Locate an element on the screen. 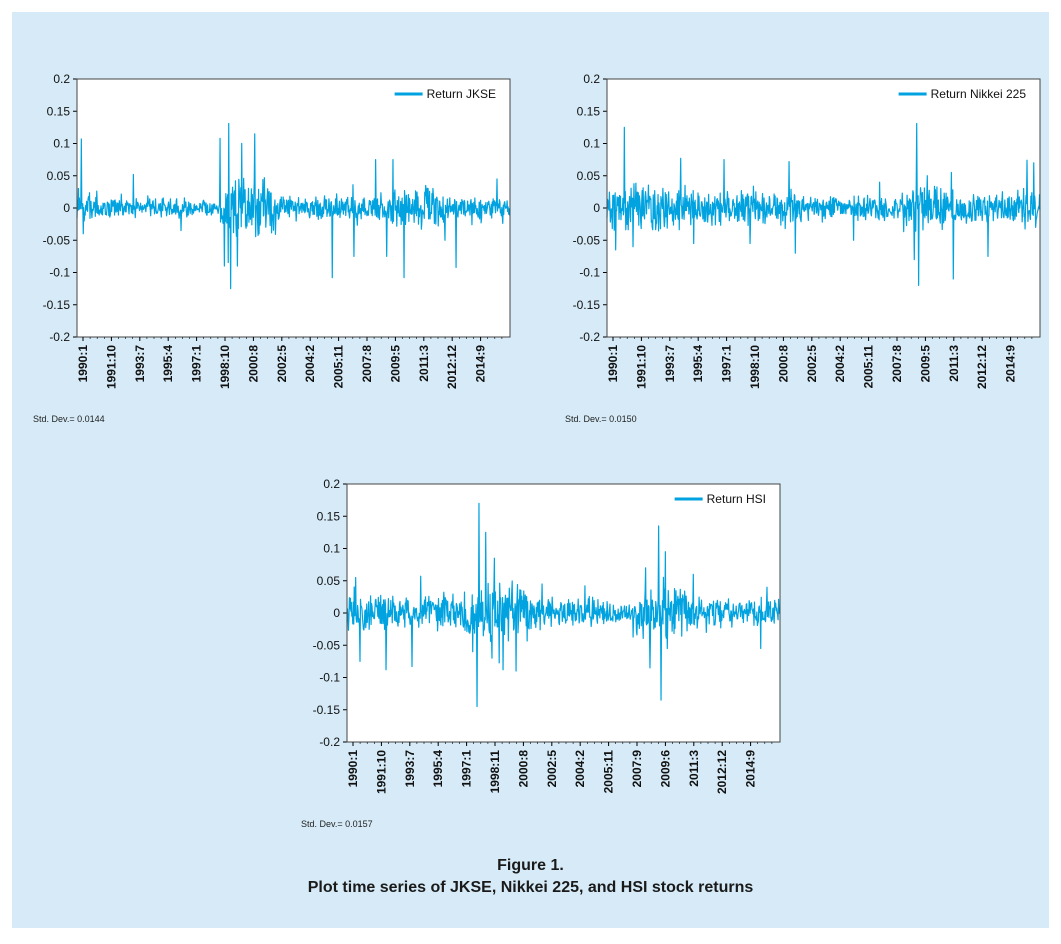 The width and height of the screenshot is (1061, 944). legend-label: Return Nikkei 225 is located at coordinates (979, 94).